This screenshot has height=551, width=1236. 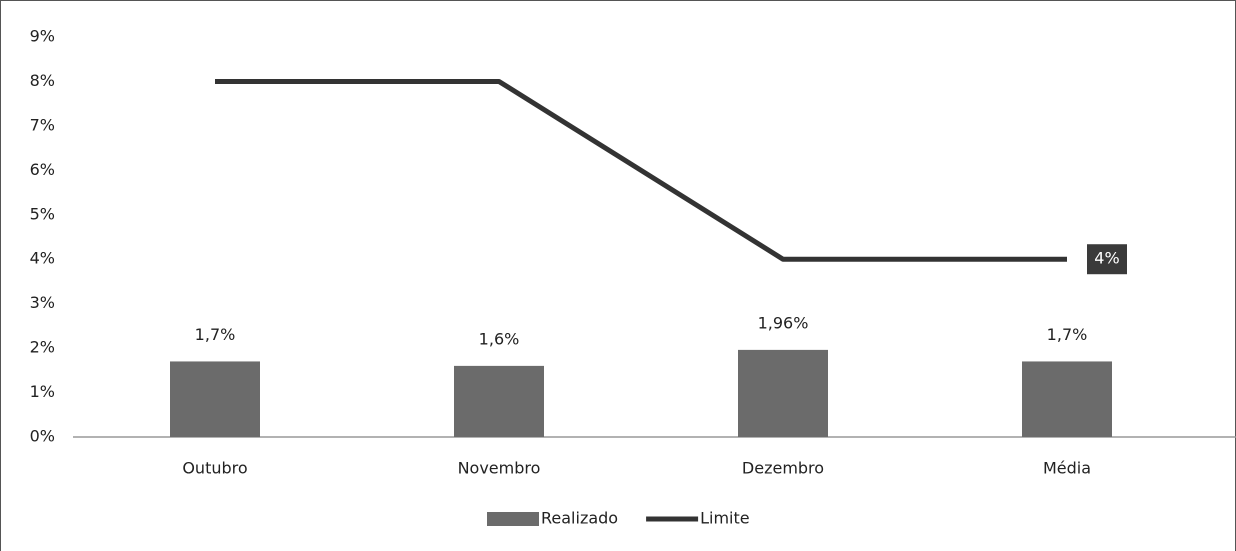 I want to click on y-tick-label: 1%, so click(x=42, y=391).